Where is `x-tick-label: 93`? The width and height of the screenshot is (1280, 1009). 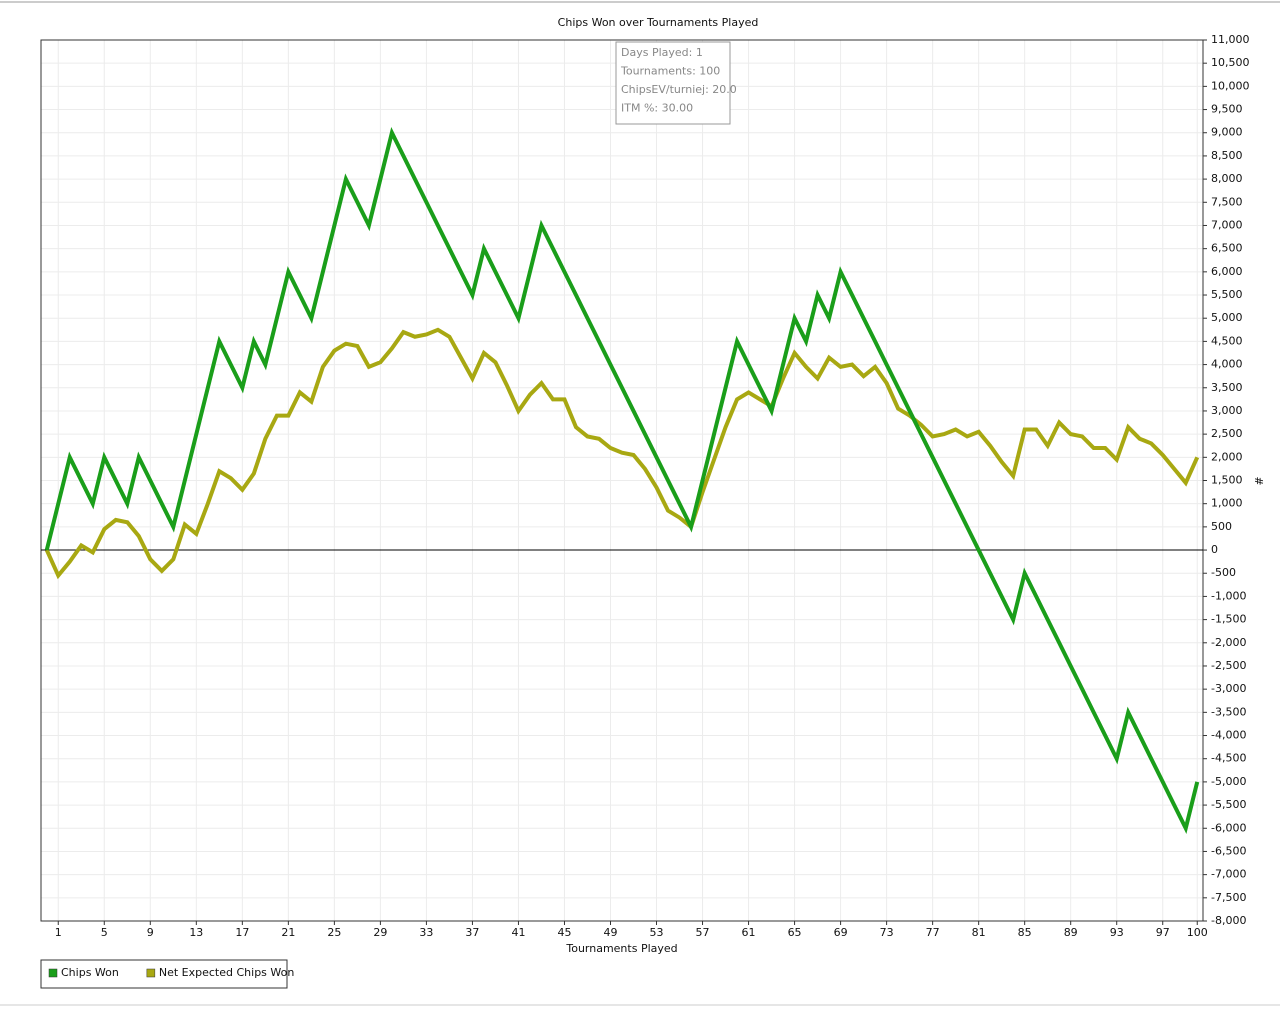
x-tick-label: 93 is located at coordinates (1117, 932).